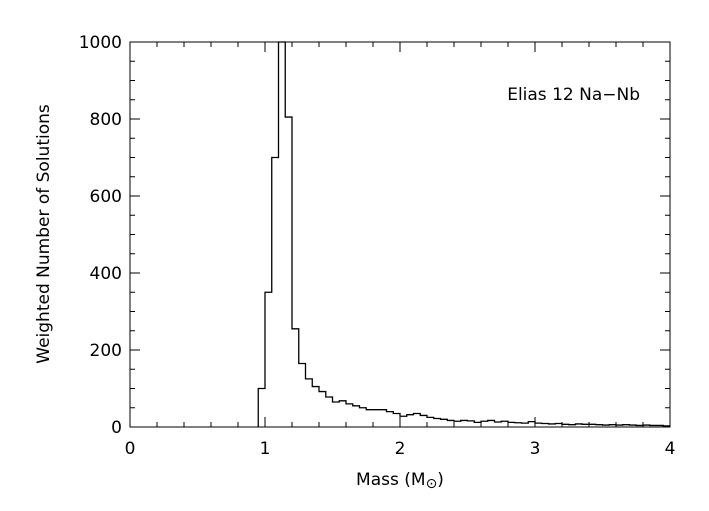 Image resolution: width=709 pixels, height=511 pixels. What do you see at coordinates (44, 234) in the screenshot?
I see `y-axis-title: Weighted Number of Solutions` at bounding box center [44, 234].